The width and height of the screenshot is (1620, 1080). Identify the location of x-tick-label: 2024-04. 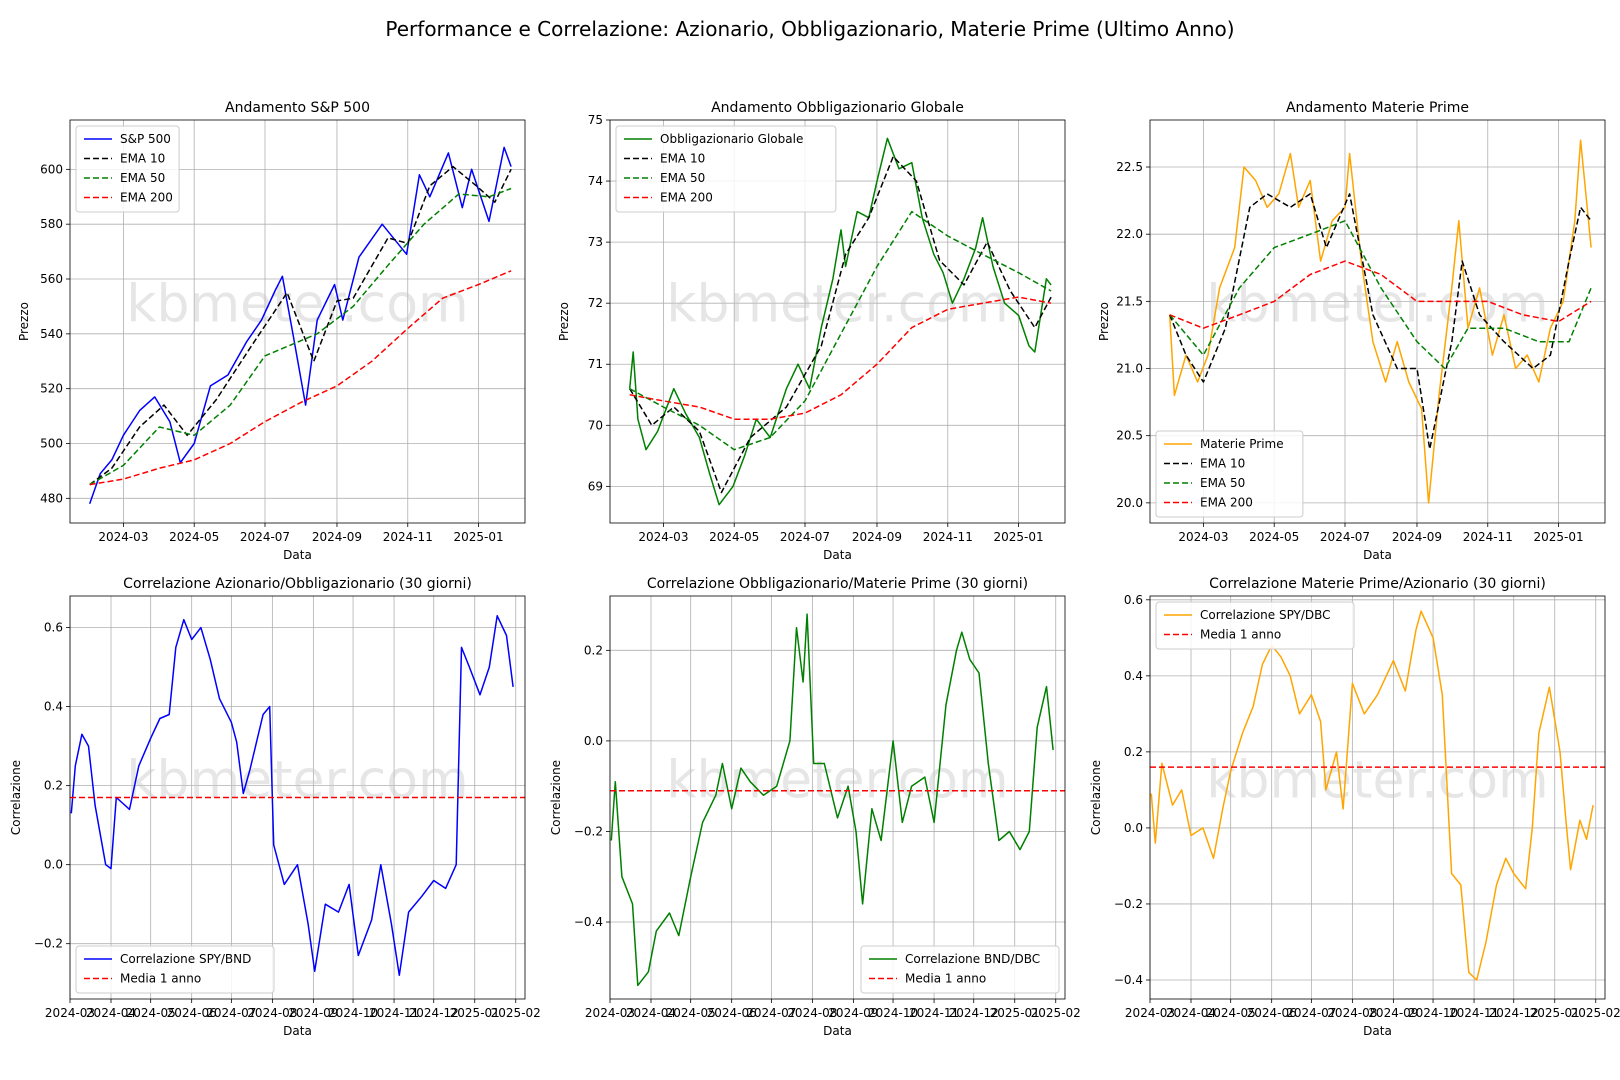
(1191, 1013).